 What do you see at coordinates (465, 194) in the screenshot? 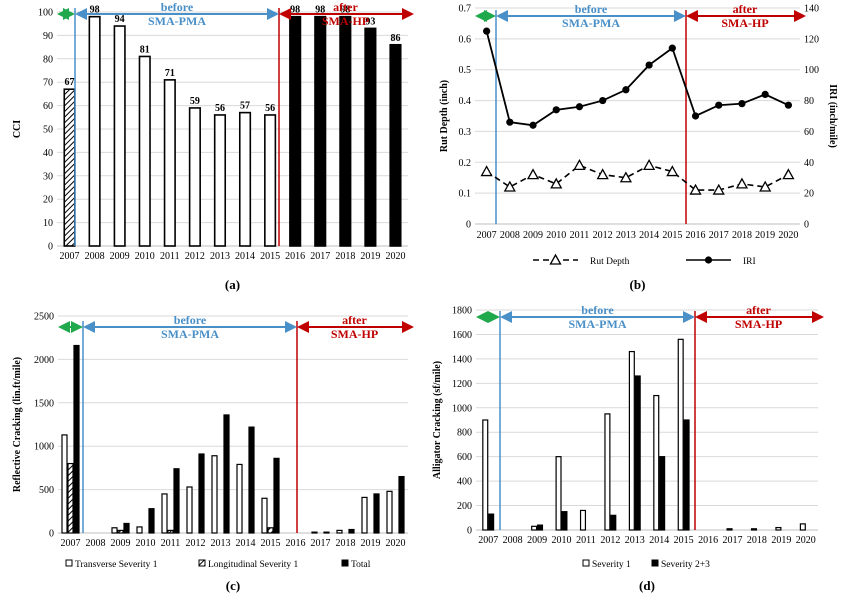
I see `y-tick-label: 0.1` at bounding box center [465, 194].